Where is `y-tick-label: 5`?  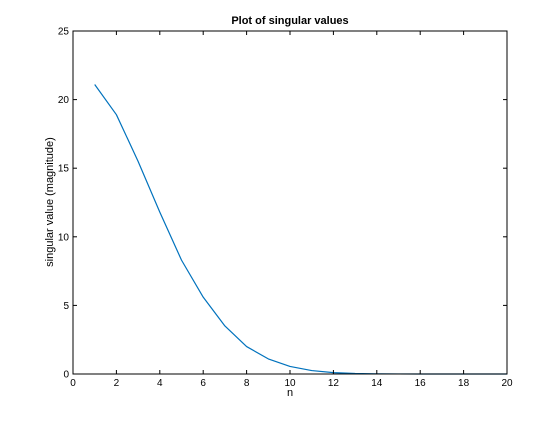
y-tick-label: 5 is located at coordinates (66, 306).